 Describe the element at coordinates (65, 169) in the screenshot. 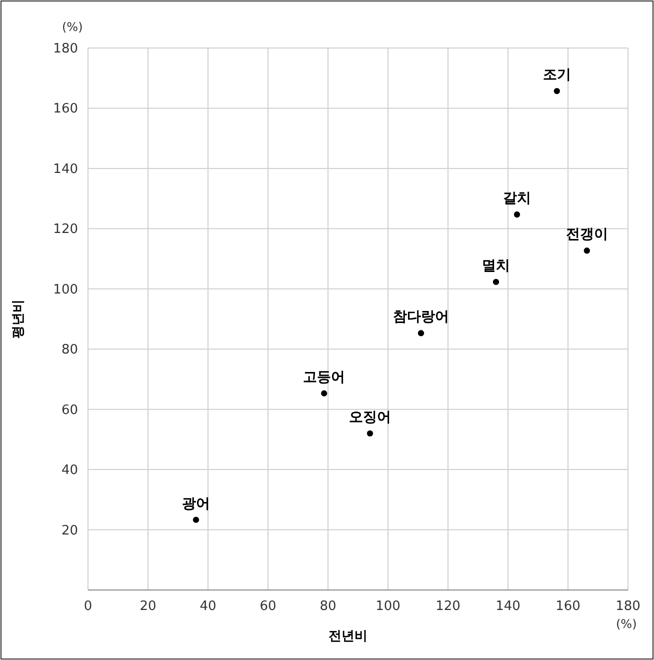

I see `y-tick-label: 140` at that location.